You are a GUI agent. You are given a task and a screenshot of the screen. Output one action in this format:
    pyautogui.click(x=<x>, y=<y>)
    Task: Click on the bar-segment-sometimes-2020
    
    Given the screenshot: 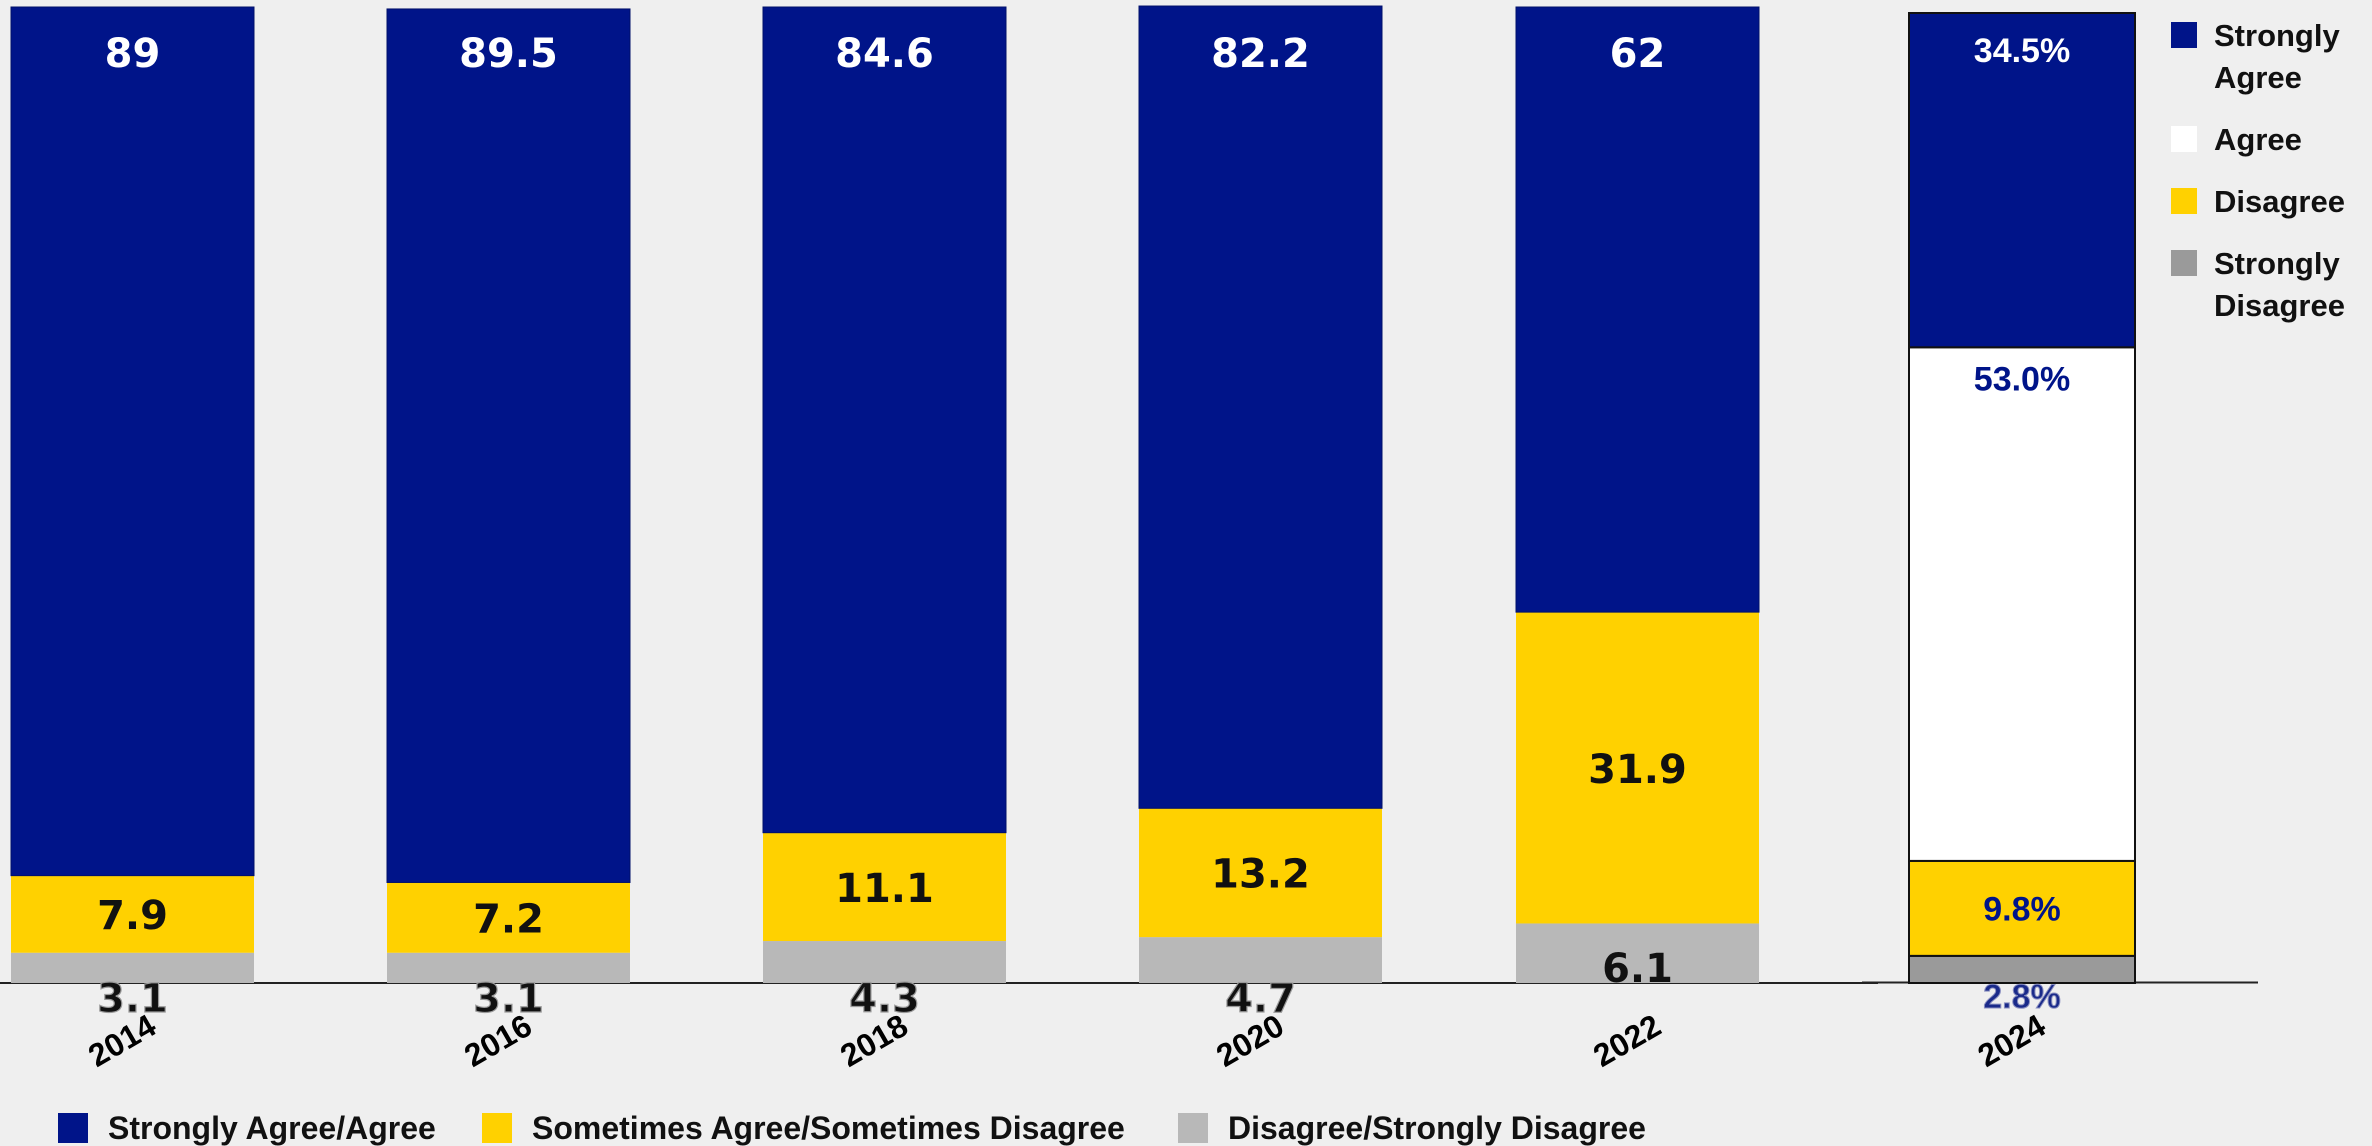 What is the action you would take?
    pyautogui.click(x=1260, y=873)
    